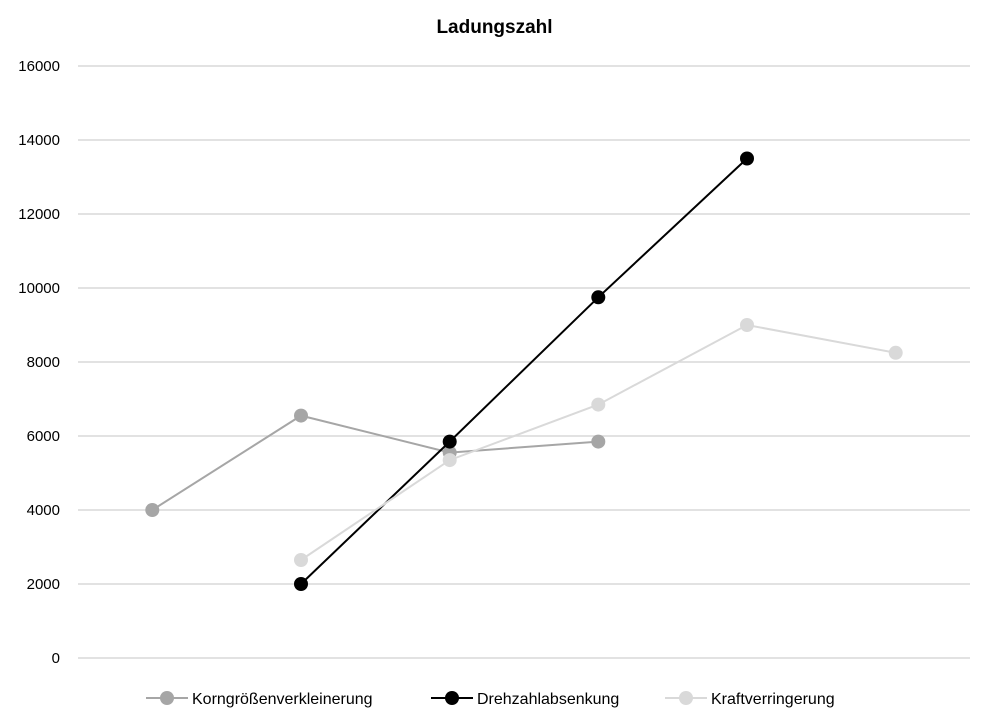 The width and height of the screenshot is (989, 728). I want to click on y-tick-label: 8000, so click(43, 362).